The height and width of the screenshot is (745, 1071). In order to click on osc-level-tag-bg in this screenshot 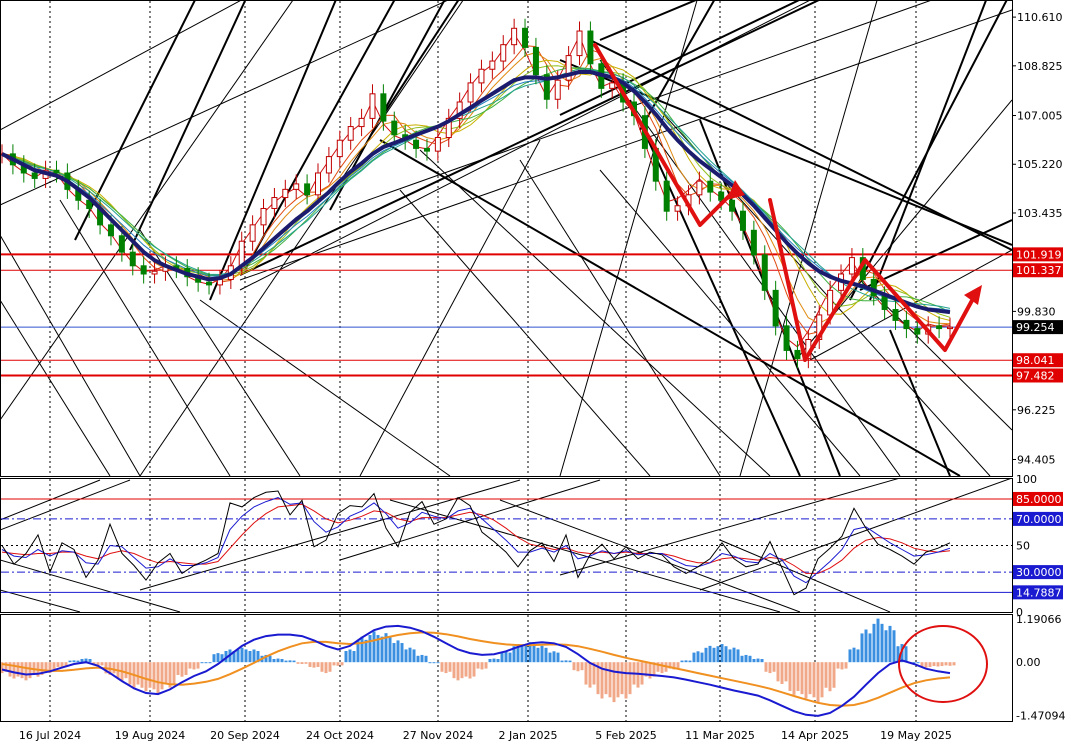, I will do `click(1038, 592)`.